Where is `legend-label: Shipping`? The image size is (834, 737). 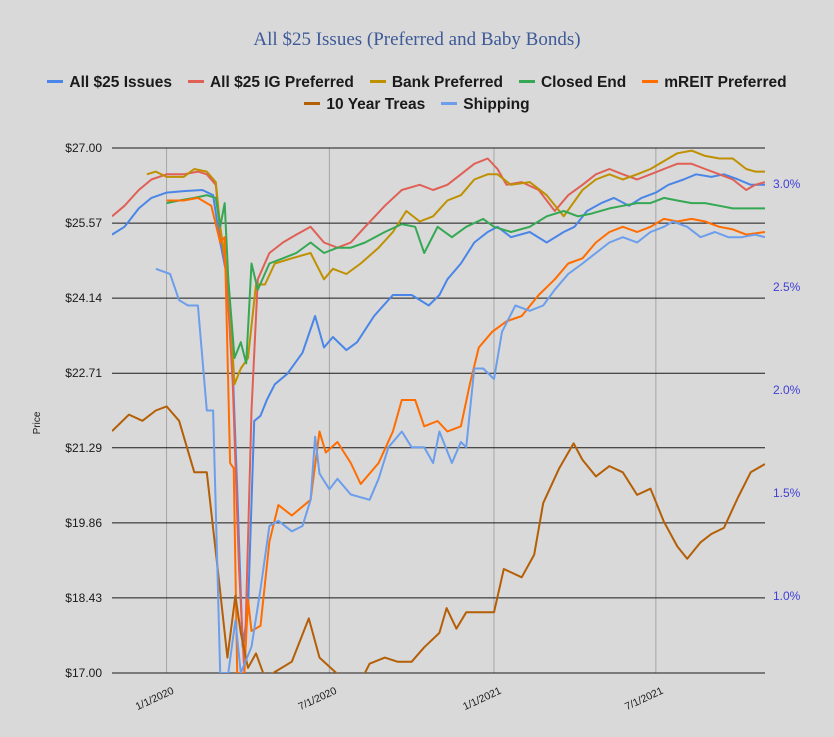
legend-label: Shipping is located at coordinates (496, 104).